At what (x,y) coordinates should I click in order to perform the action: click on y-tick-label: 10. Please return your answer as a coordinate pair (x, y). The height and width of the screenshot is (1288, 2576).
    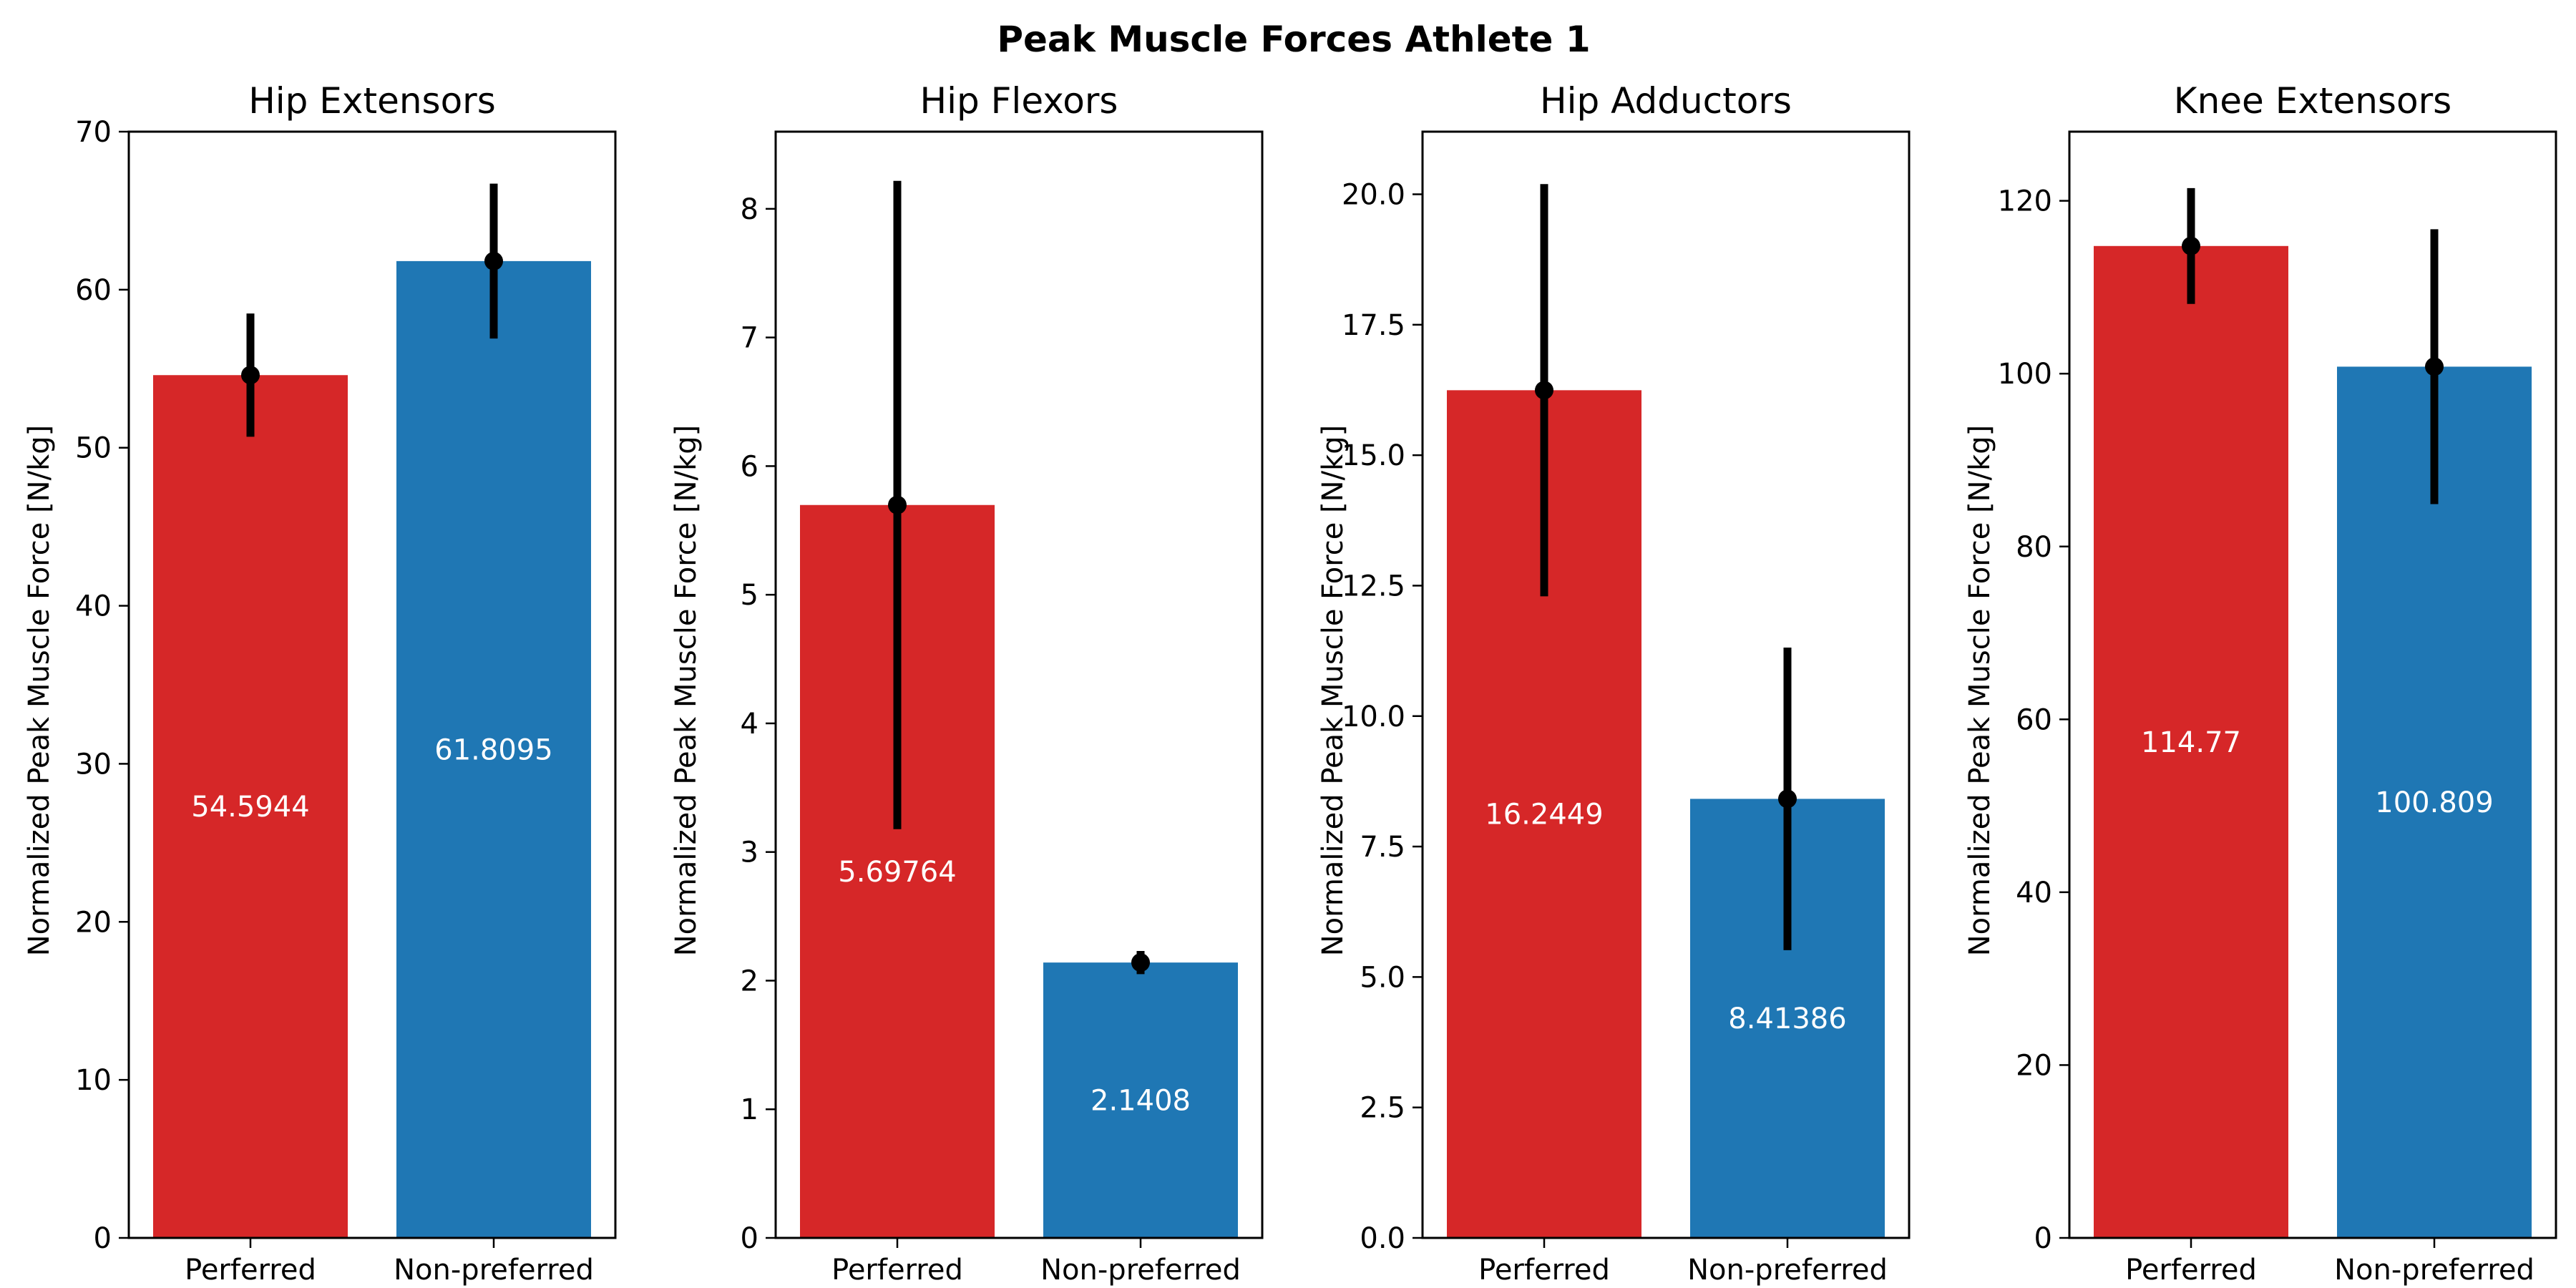
    Looking at the image, I should click on (93, 1080).